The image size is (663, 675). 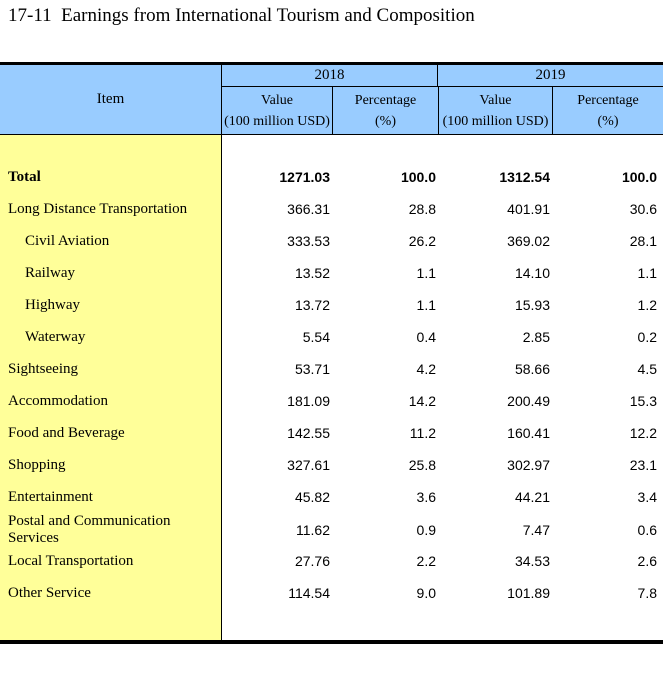 I want to click on pct-2019-cell: 30.6, so click(x=643, y=209).